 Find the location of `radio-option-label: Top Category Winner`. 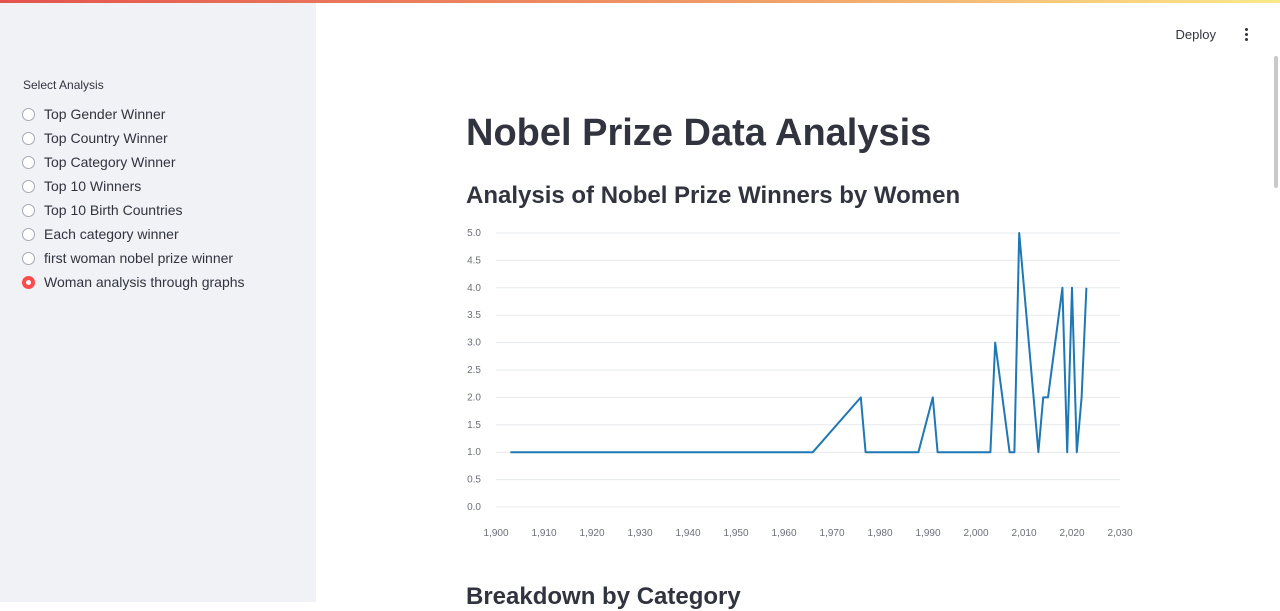

radio-option-label: Top Category Winner is located at coordinates (110, 162).